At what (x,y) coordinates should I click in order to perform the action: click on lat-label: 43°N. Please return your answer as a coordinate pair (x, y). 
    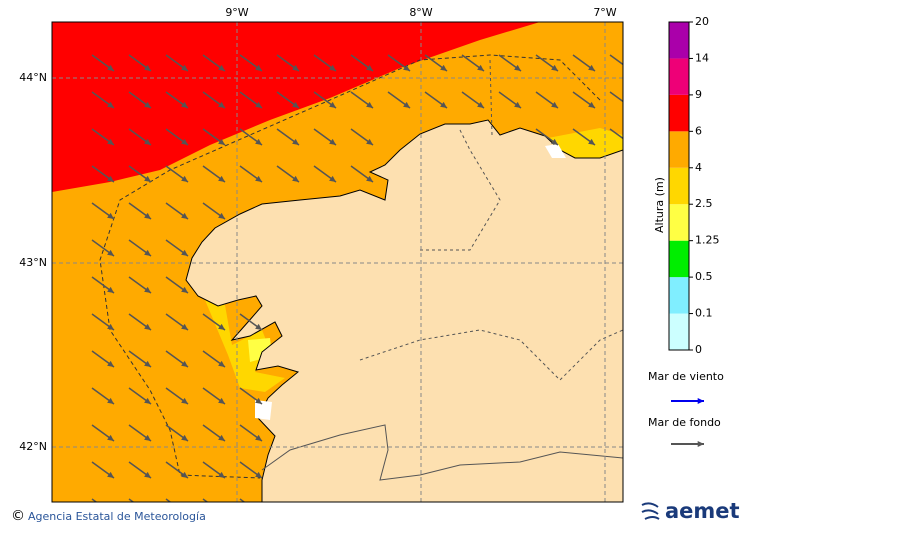
    Looking at the image, I should click on (33, 262).